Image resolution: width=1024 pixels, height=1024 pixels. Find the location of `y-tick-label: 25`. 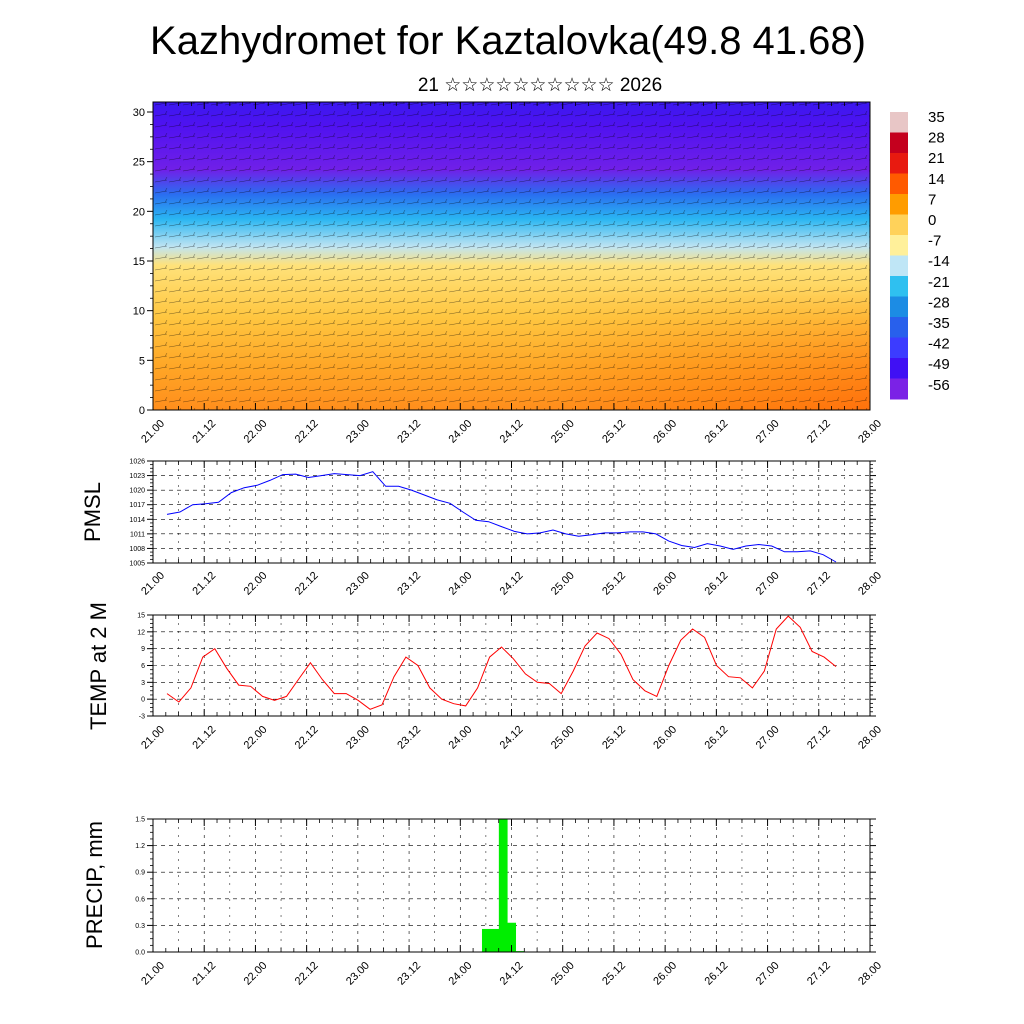

y-tick-label: 25 is located at coordinates (139, 163).